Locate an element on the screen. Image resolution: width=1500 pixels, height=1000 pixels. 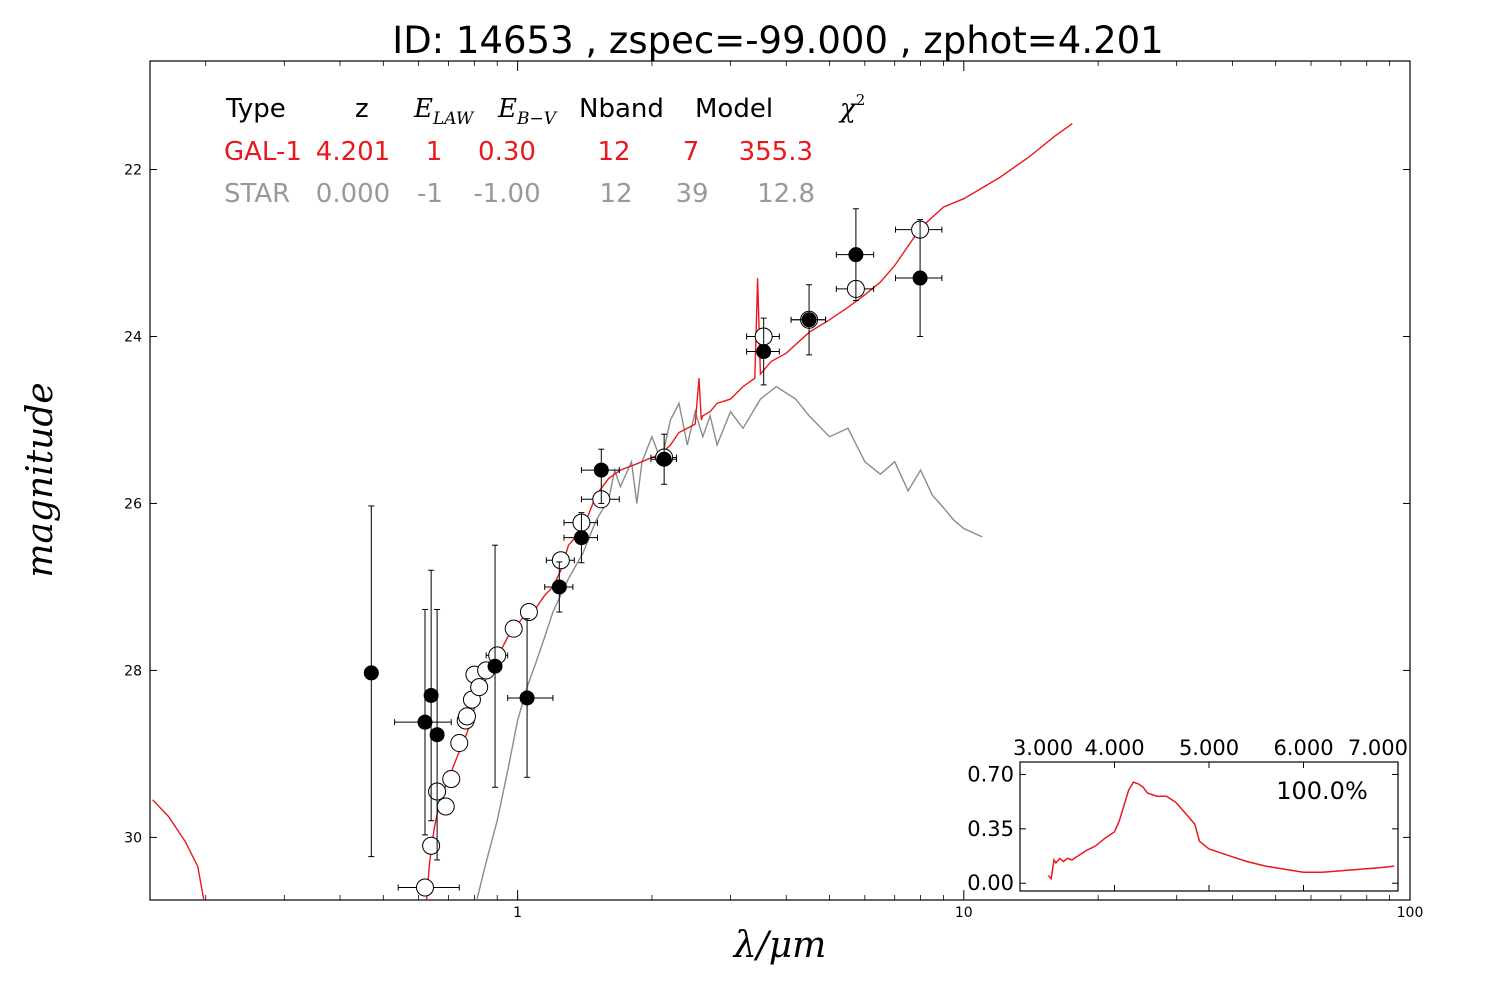
inset-probability-label: 100.0% is located at coordinates (1322, 791).